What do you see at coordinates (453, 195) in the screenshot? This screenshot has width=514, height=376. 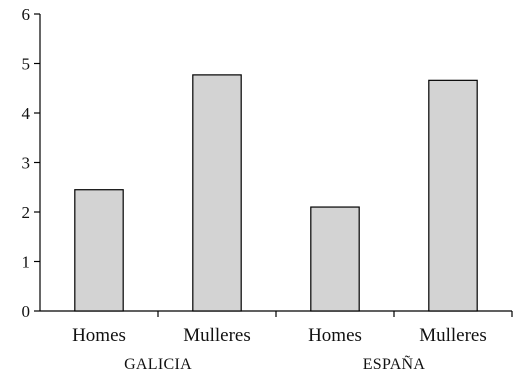 I see `bar-españa-mulleres` at bounding box center [453, 195].